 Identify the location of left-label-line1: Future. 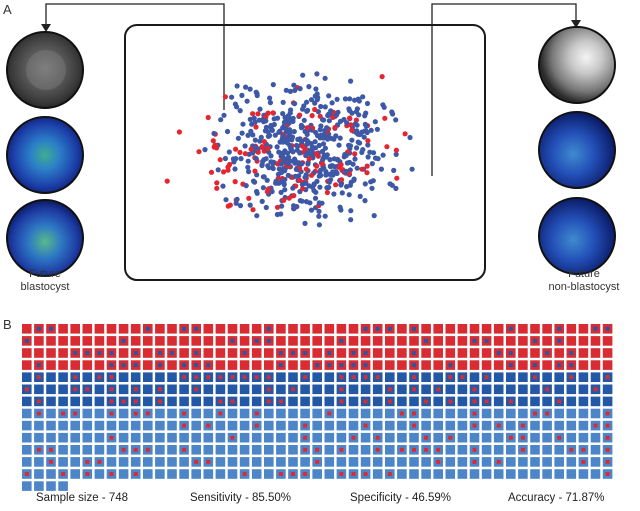
(45, 274).